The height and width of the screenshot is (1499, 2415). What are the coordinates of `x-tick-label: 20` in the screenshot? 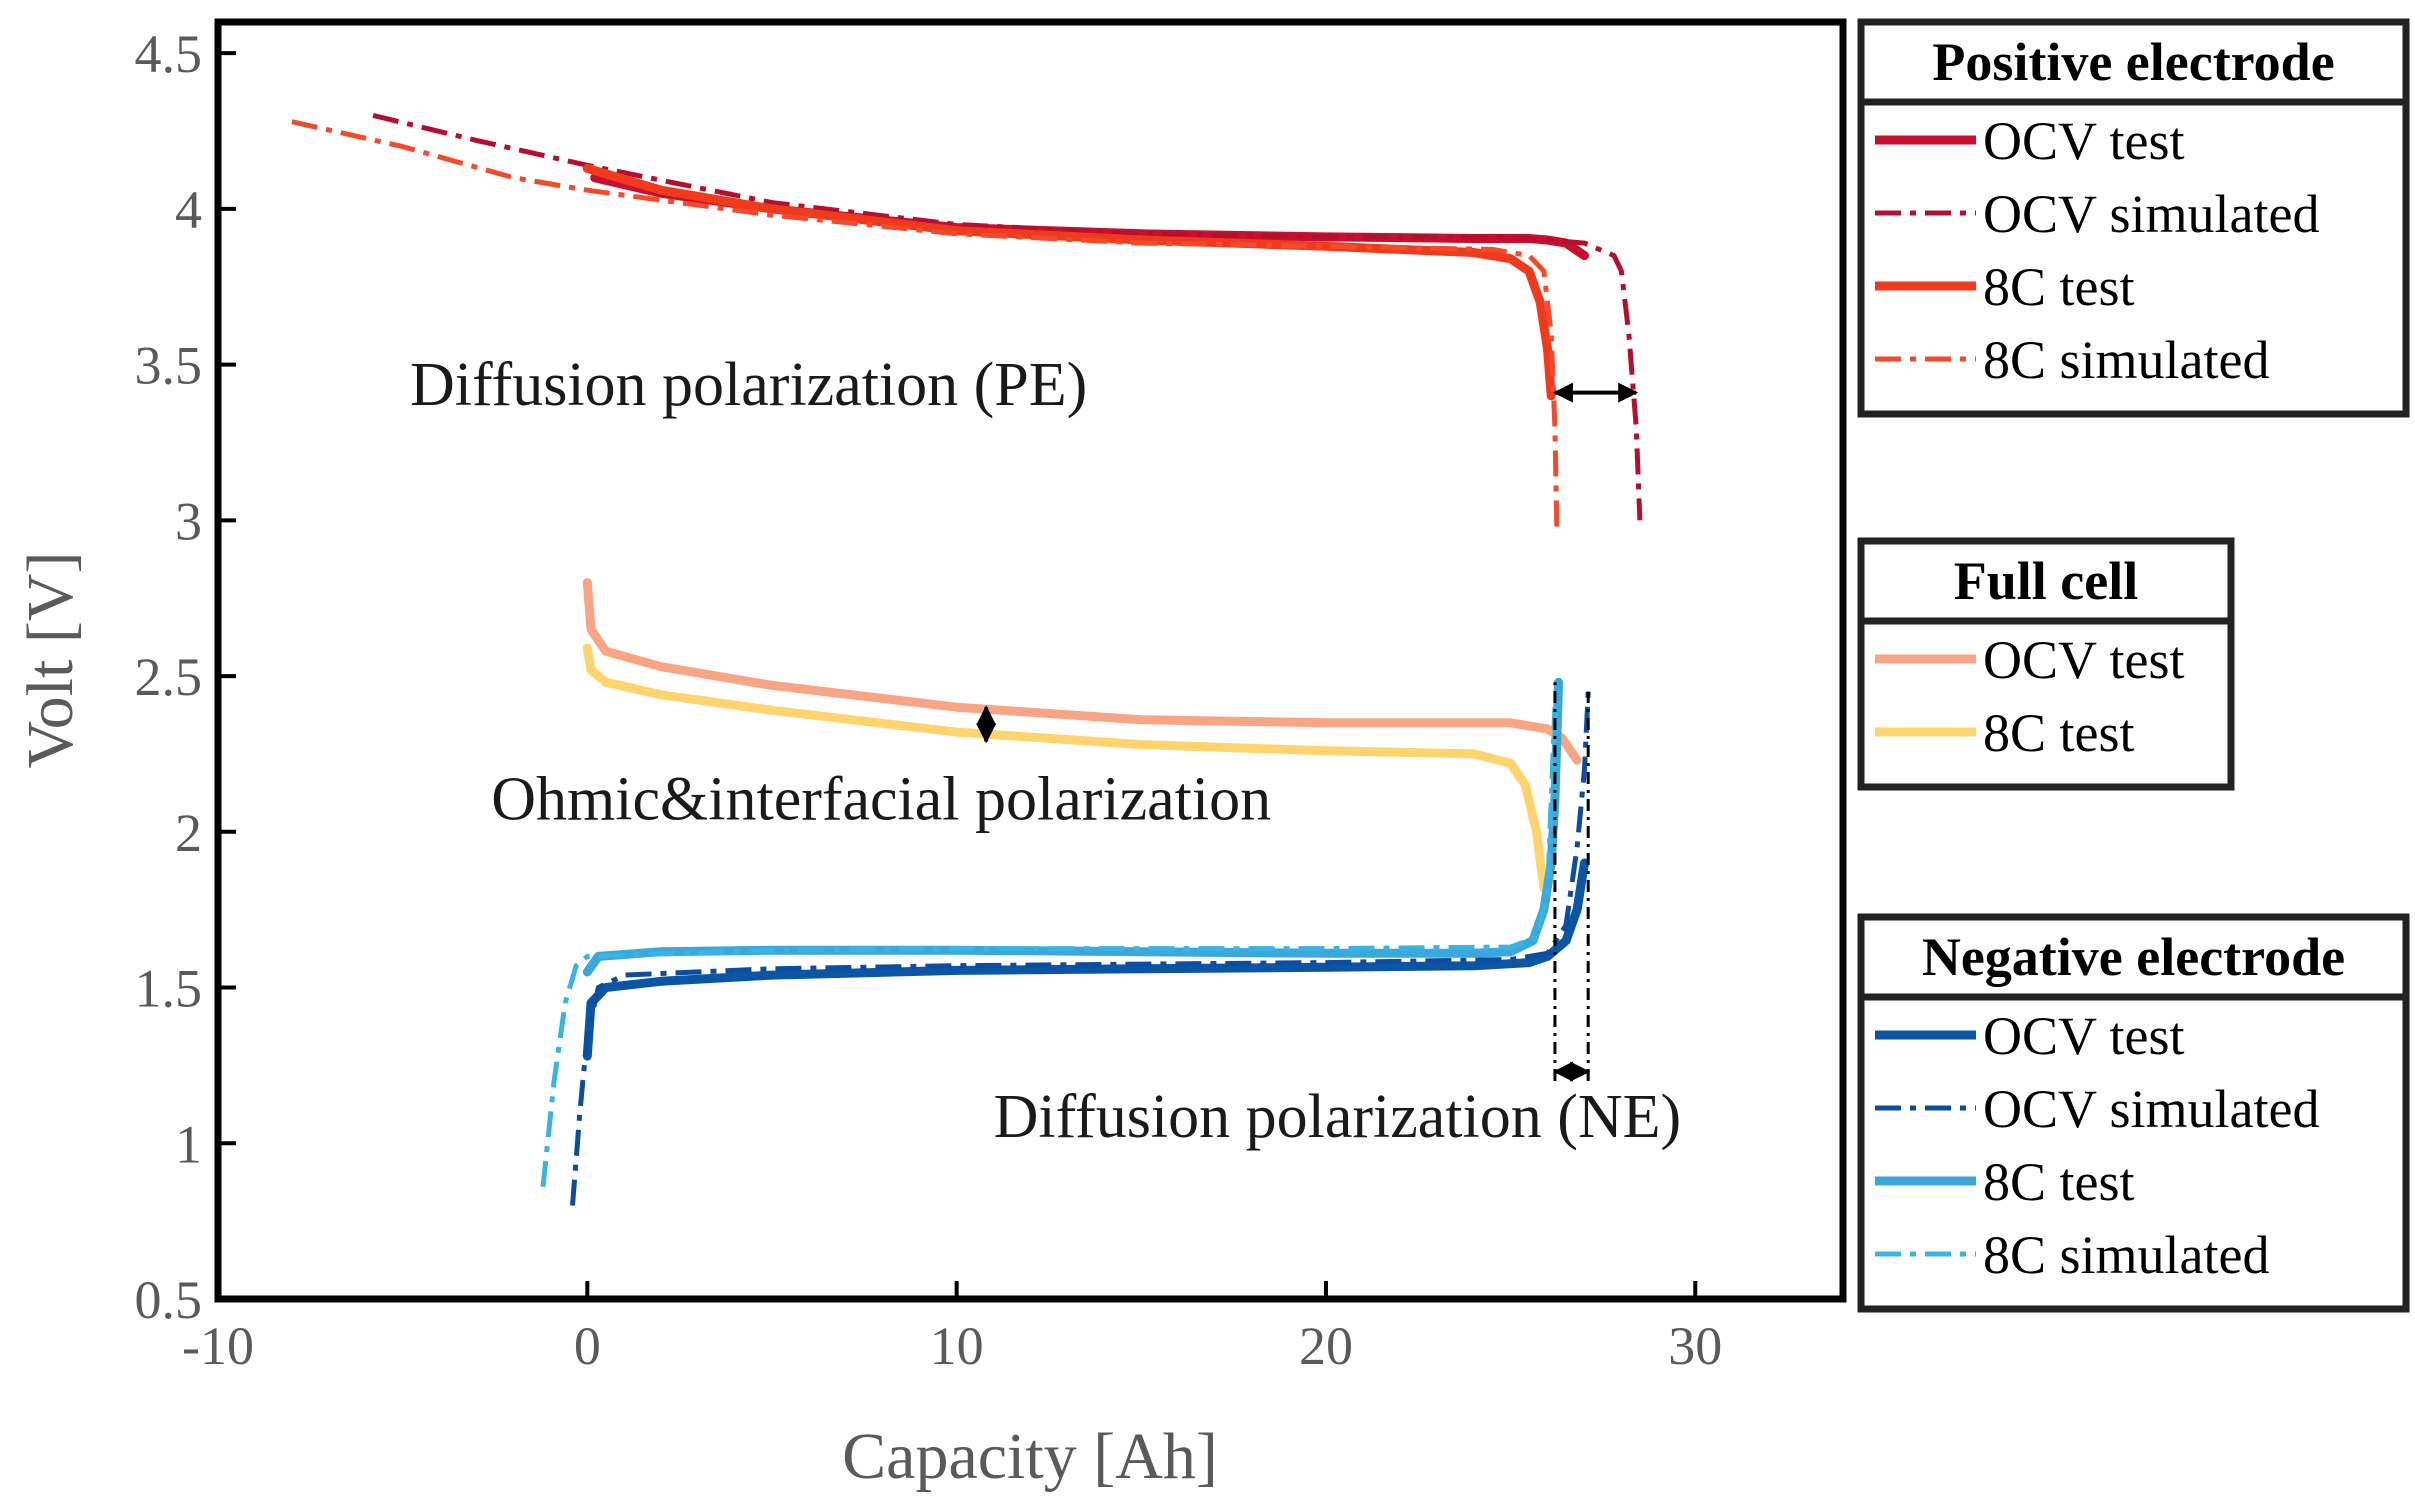 It's located at (1326, 1346).